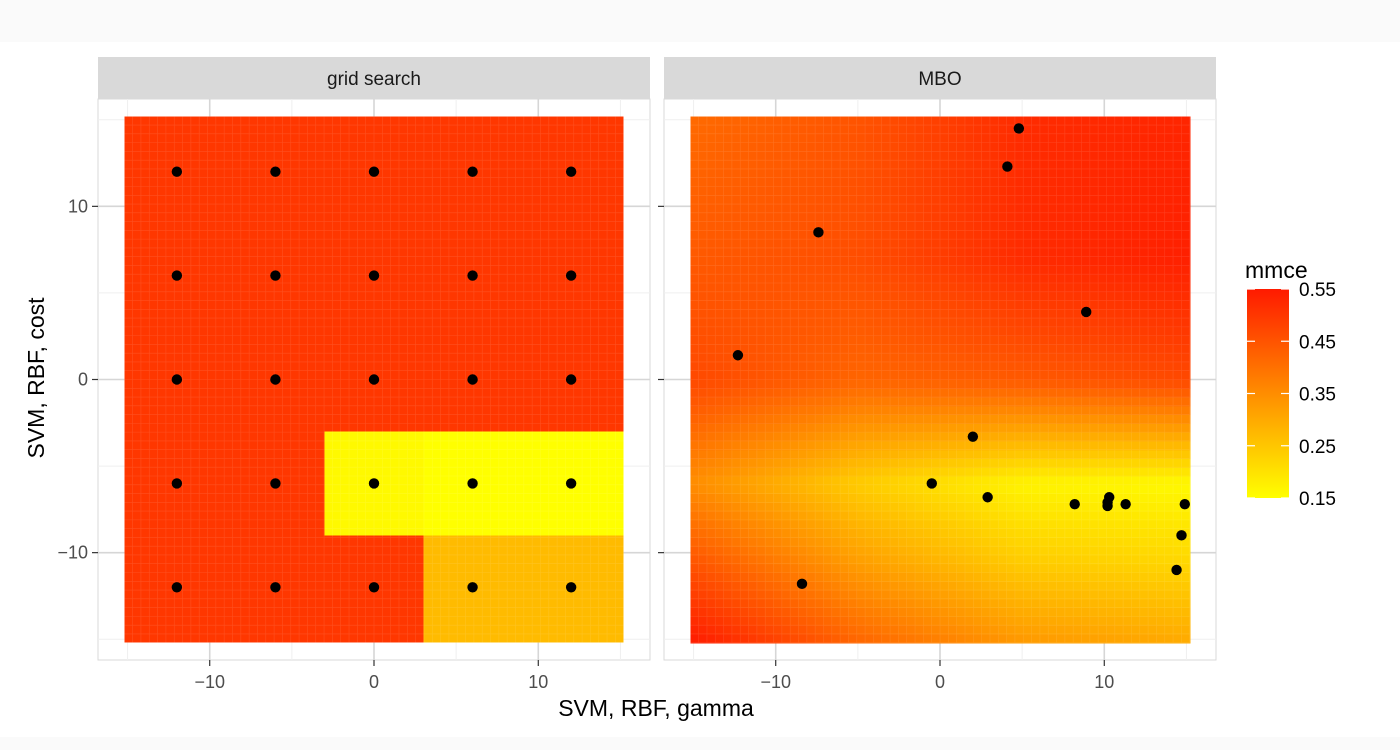 The height and width of the screenshot is (750, 1400). Describe the element at coordinates (209, 682) in the screenshot. I see `x-tick-label: −10` at that location.